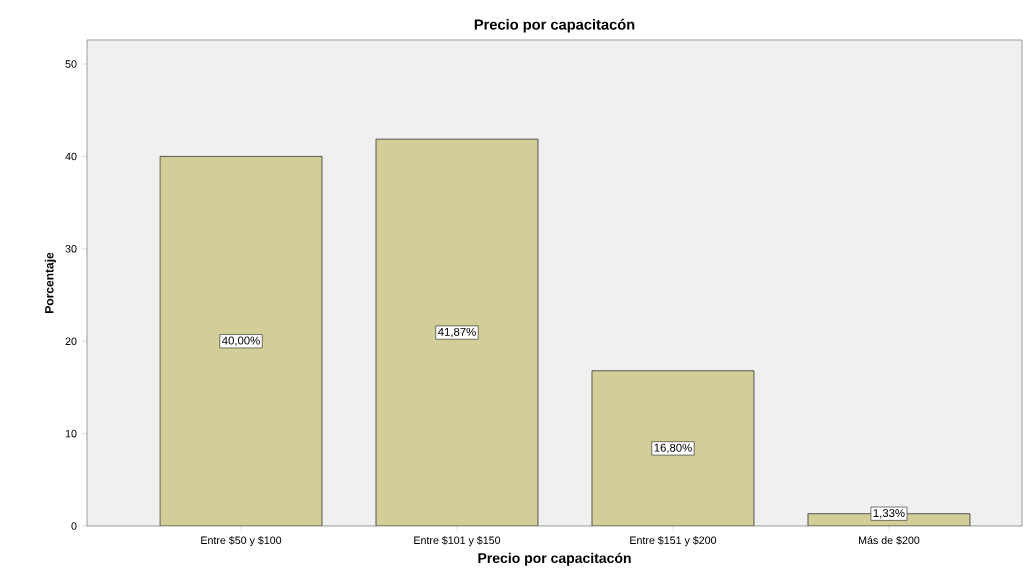 This screenshot has height=579, width=1035. What do you see at coordinates (554, 25) in the screenshot?
I see `chart-title: Precio por capacitacón` at bounding box center [554, 25].